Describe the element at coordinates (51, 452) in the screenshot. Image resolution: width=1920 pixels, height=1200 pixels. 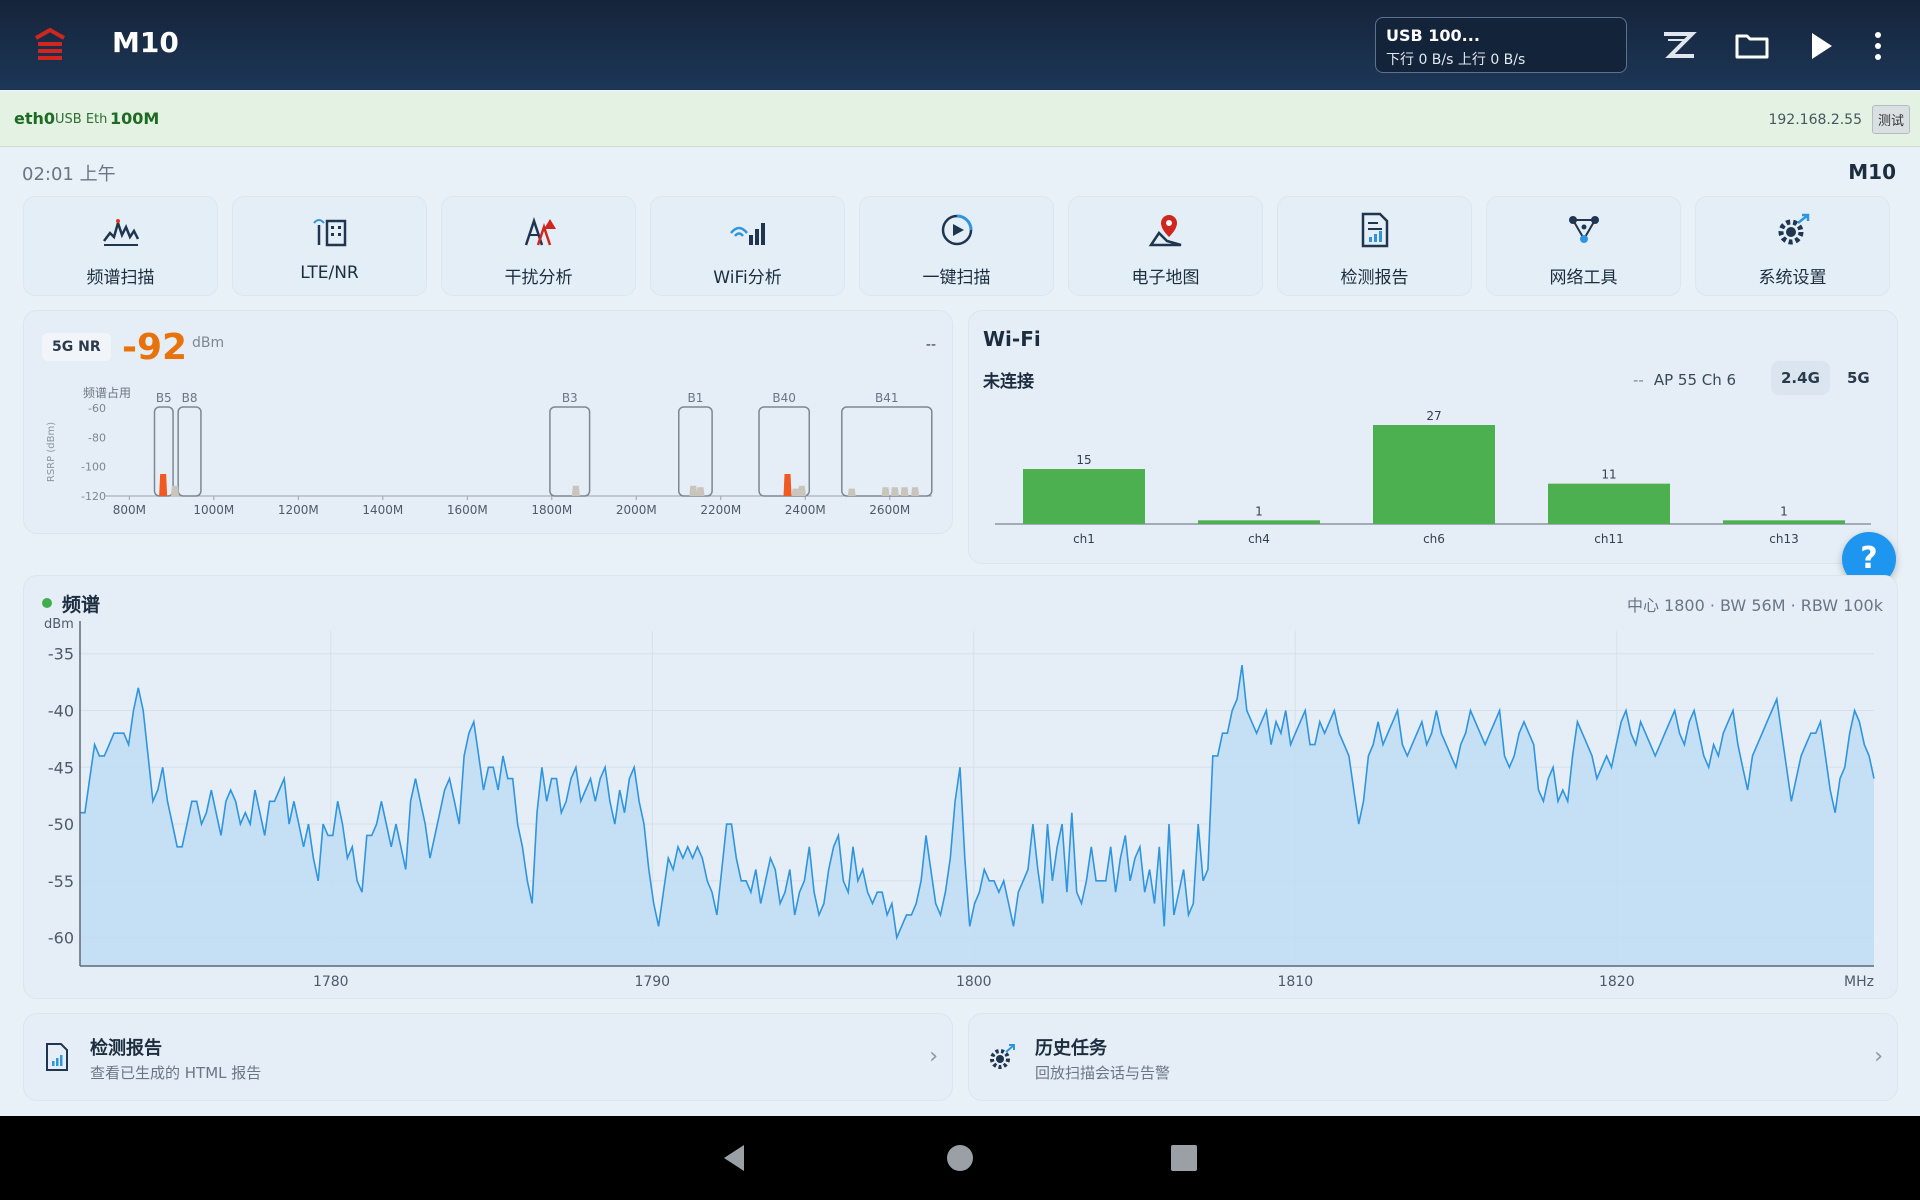
I see `band-chart-y-label: RSRP (dBm)` at that location.